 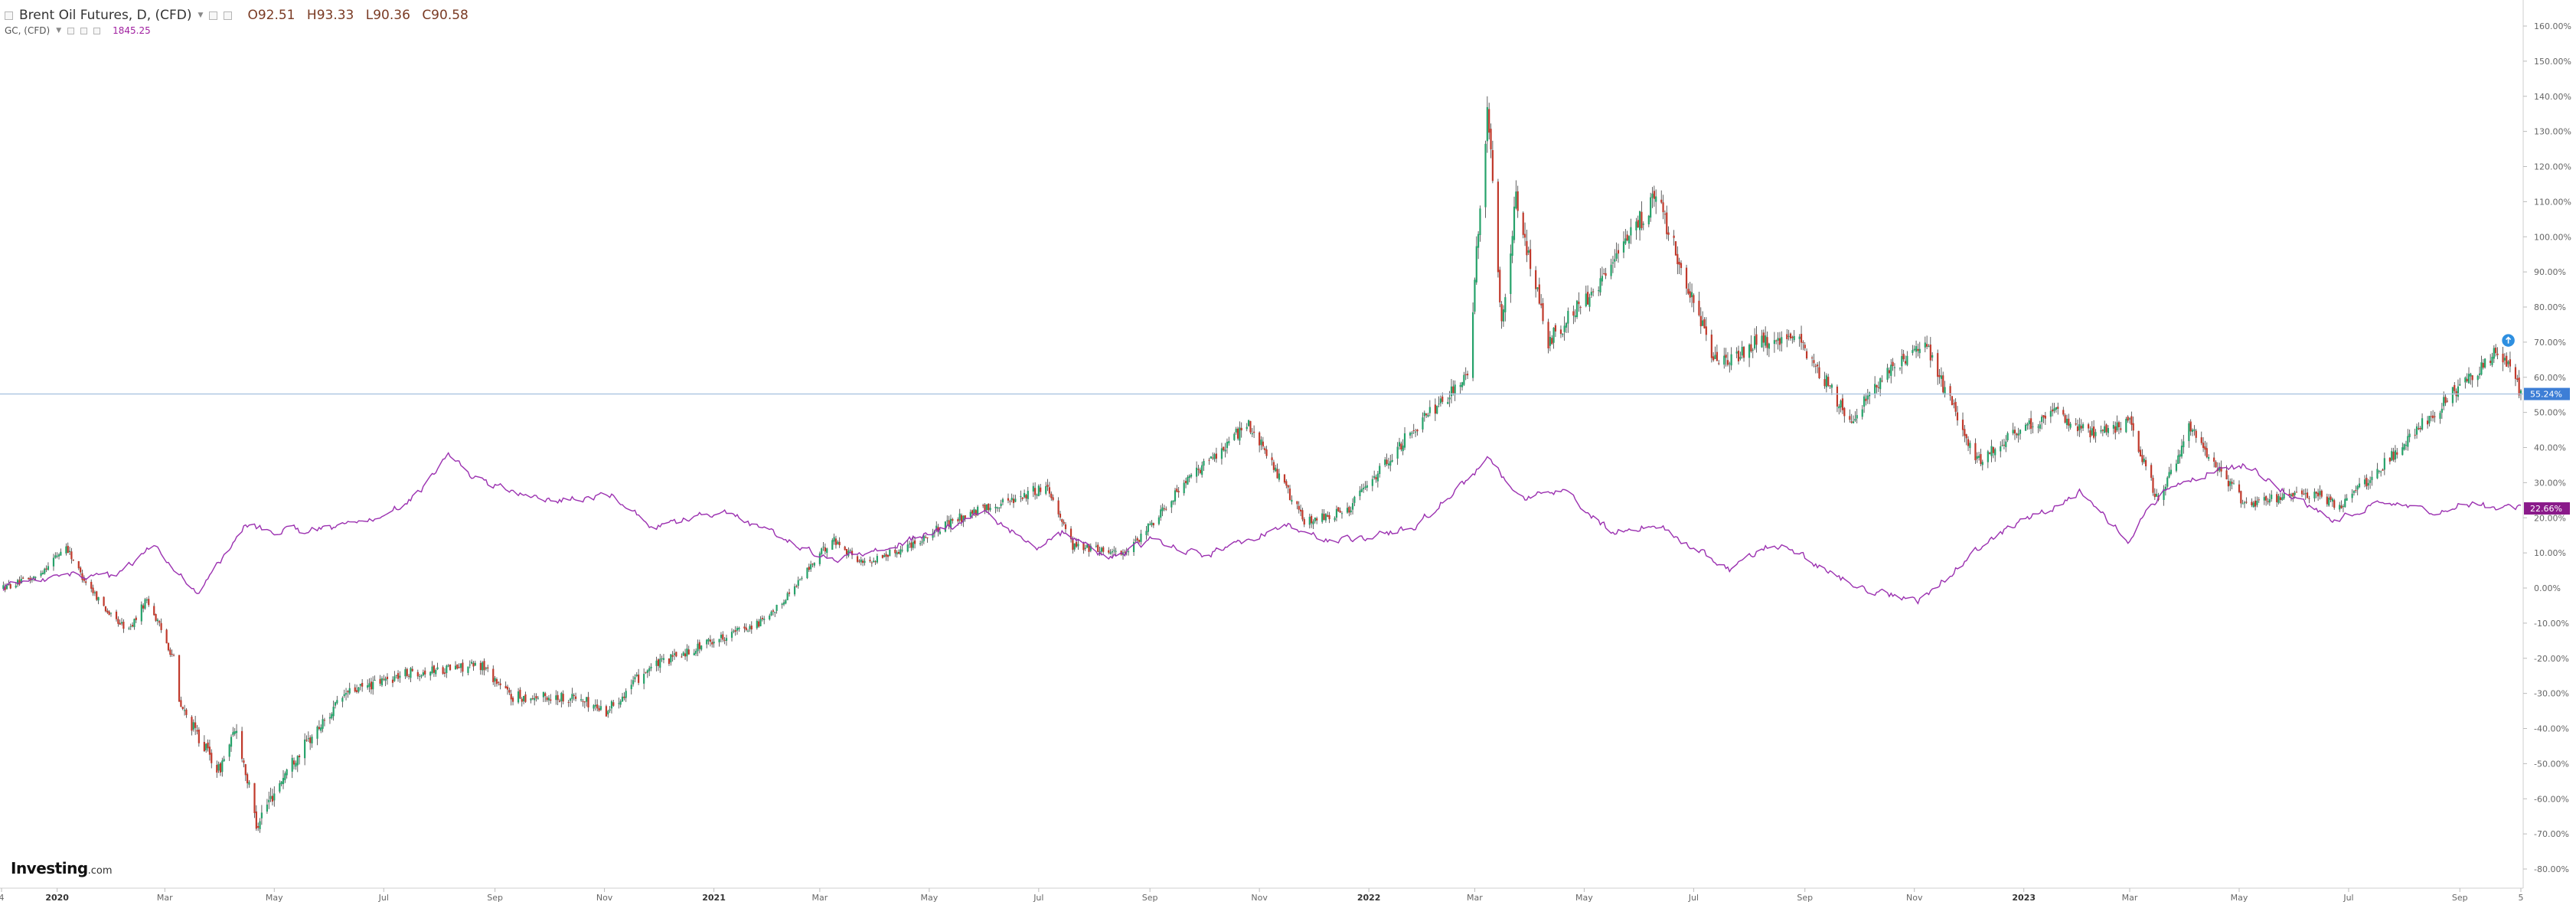 I want to click on secondary-series-title: GC, (CFD), so click(x=28, y=30).